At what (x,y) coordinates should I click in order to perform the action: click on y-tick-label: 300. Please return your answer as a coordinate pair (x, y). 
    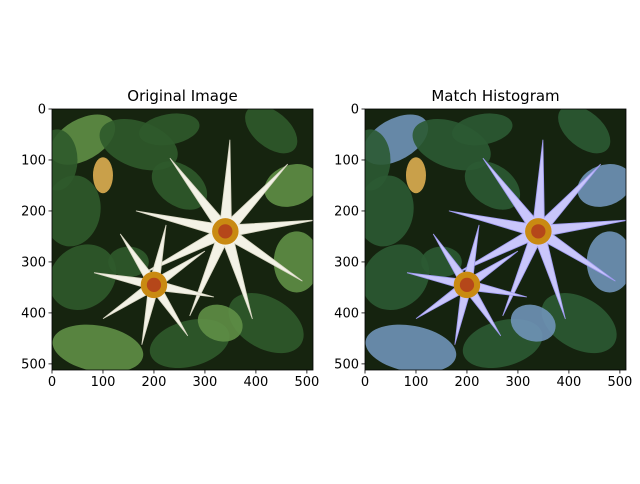
    Looking at the image, I should click on (346, 262).